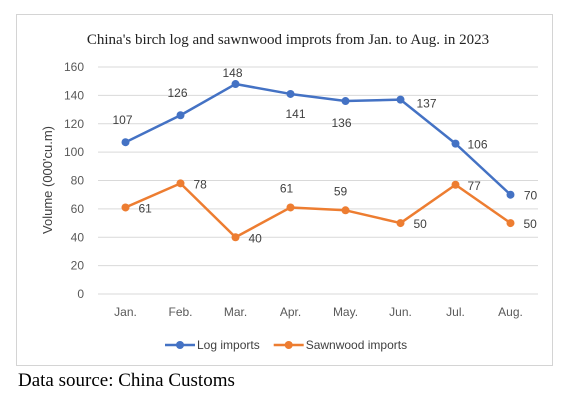 The width and height of the screenshot is (574, 400). What do you see at coordinates (510, 312) in the screenshot?
I see `x-tick-label: Aug.` at bounding box center [510, 312].